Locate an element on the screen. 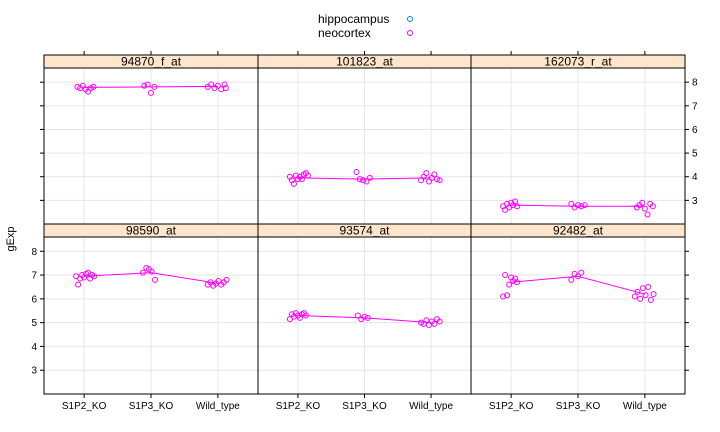 The width and height of the screenshot is (720, 432). y-axis-label: gExp is located at coordinates (11, 238).